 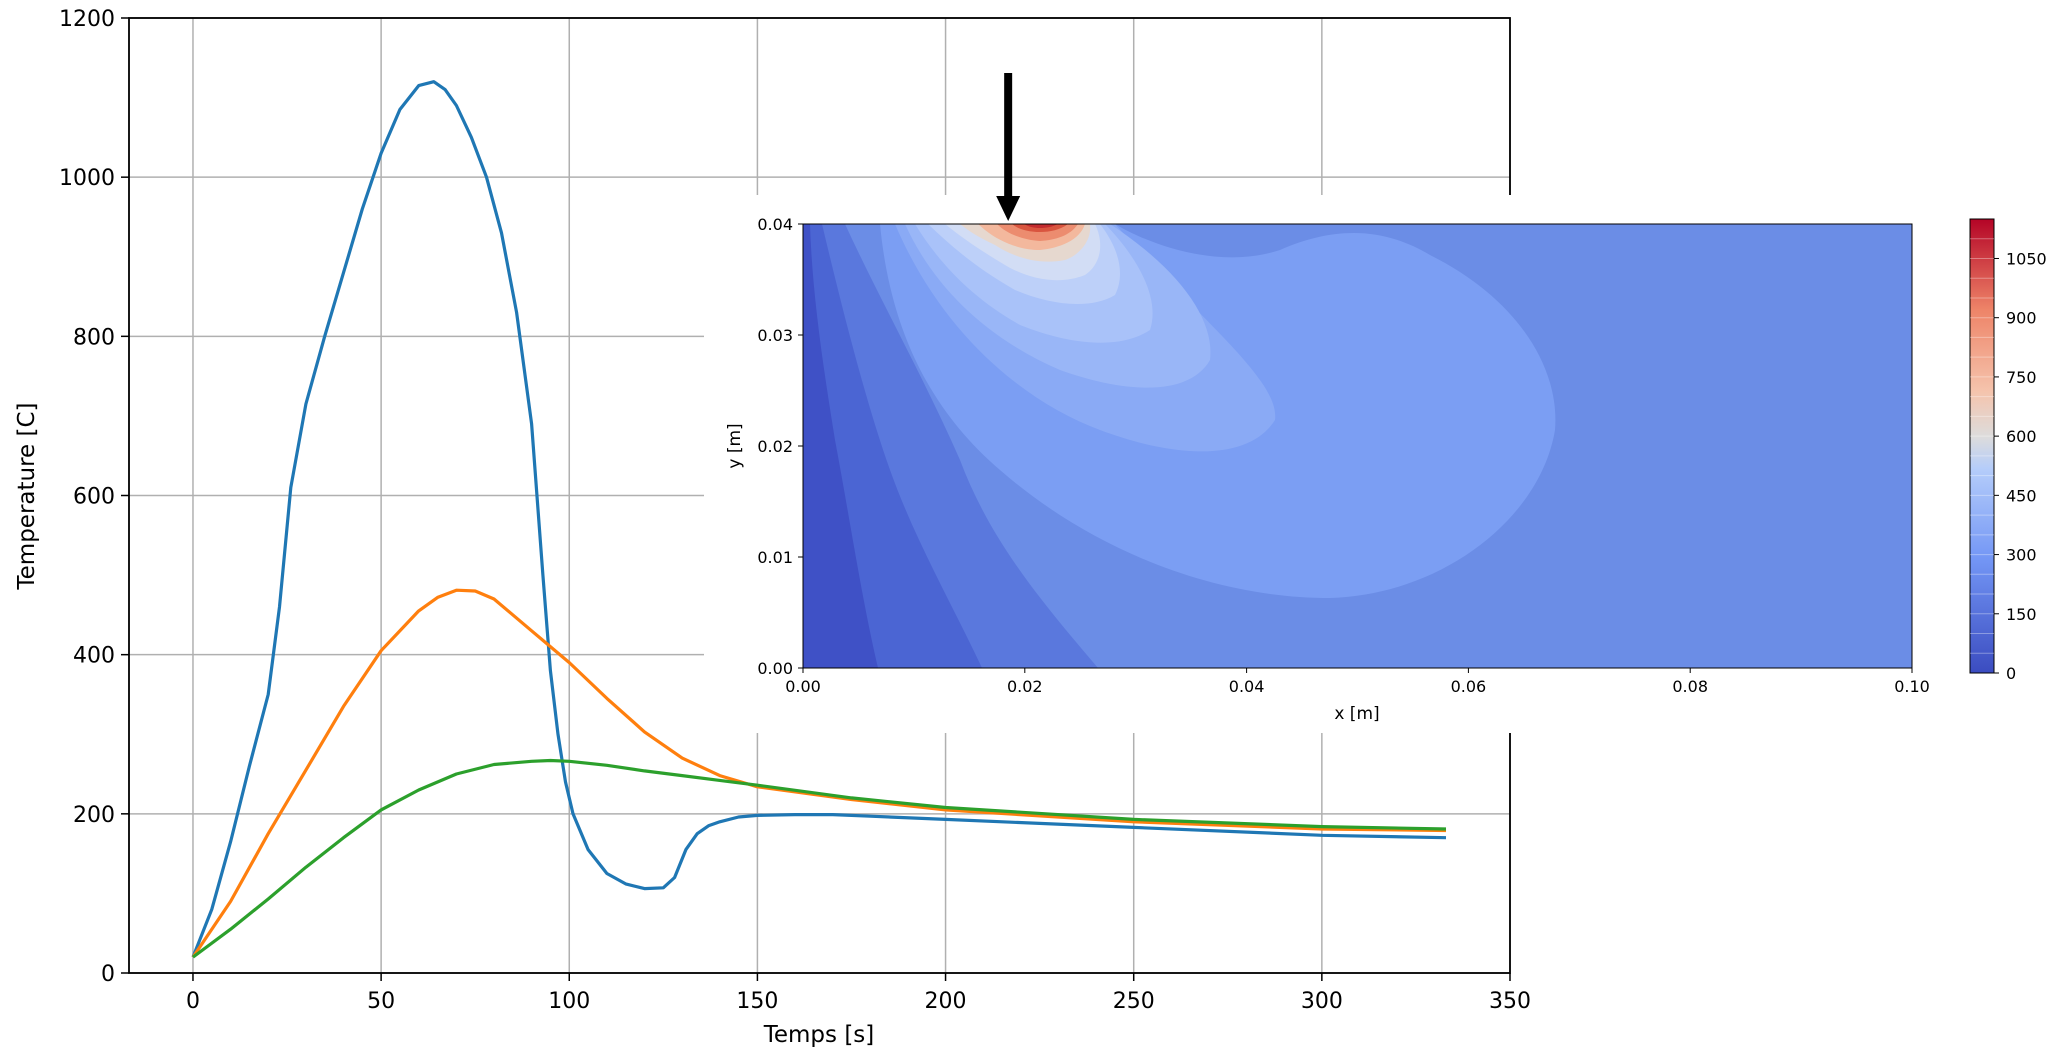 What do you see at coordinates (2021, 614) in the screenshot?
I see `colorbar-tick-label: 150` at bounding box center [2021, 614].